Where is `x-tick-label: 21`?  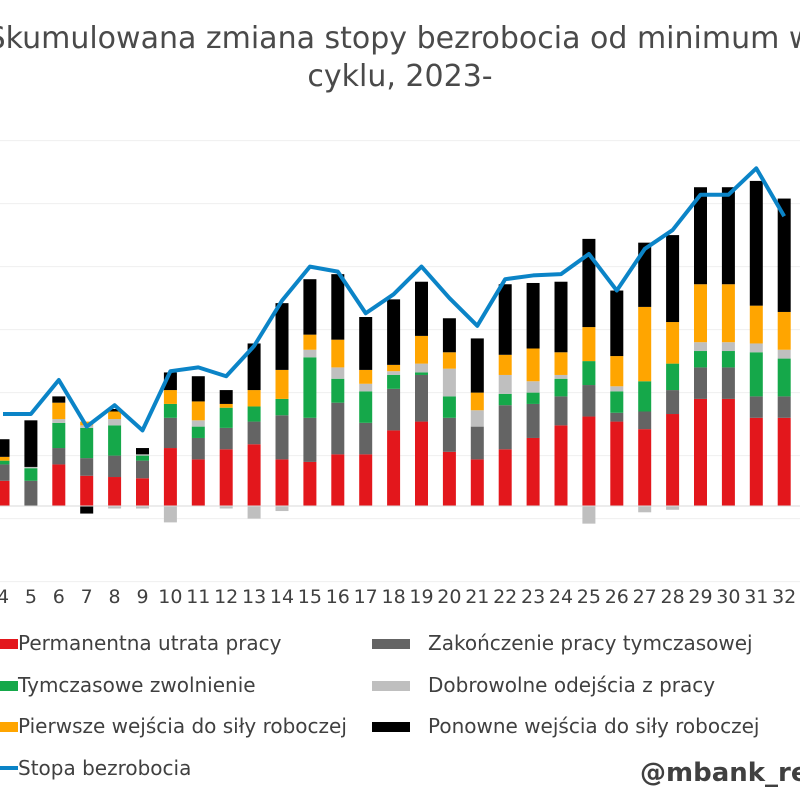
x-tick-label: 21 is located at coordinates (477, 597).